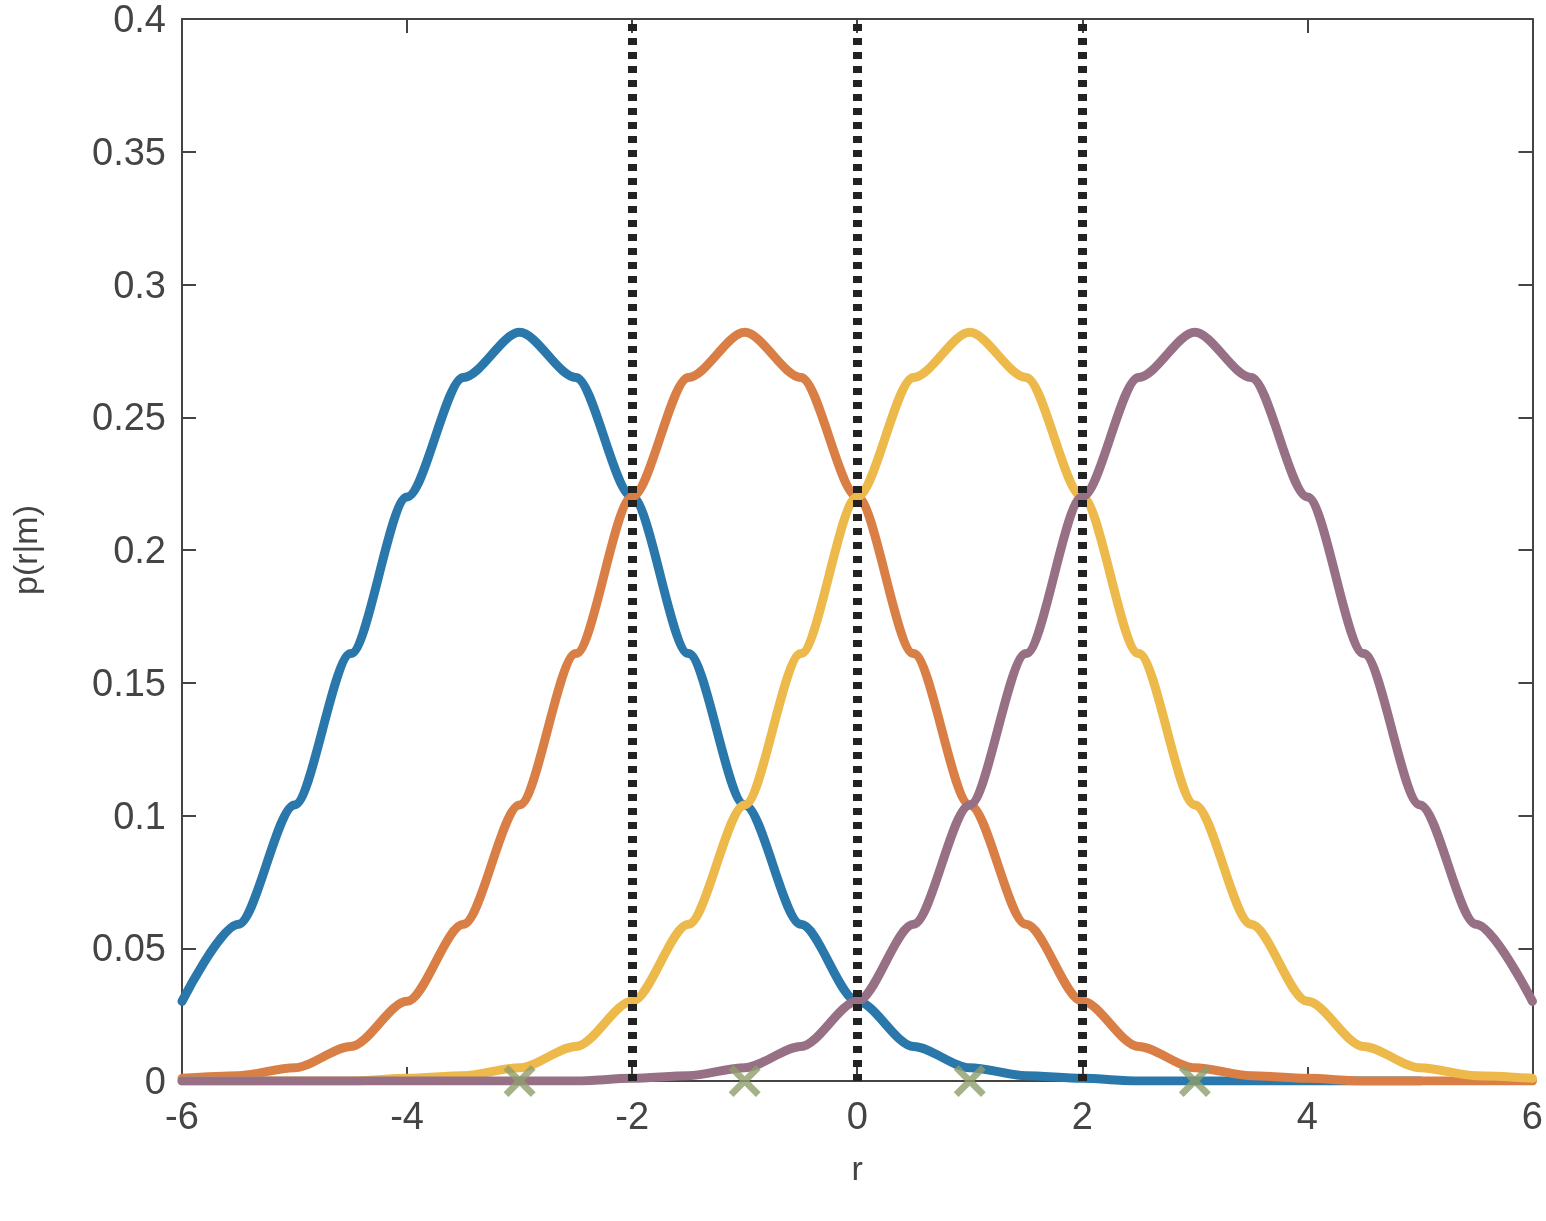 This screenshot has width=1546, height=1221. I want to click on x-tick-label: -6, so click(182, 1116).